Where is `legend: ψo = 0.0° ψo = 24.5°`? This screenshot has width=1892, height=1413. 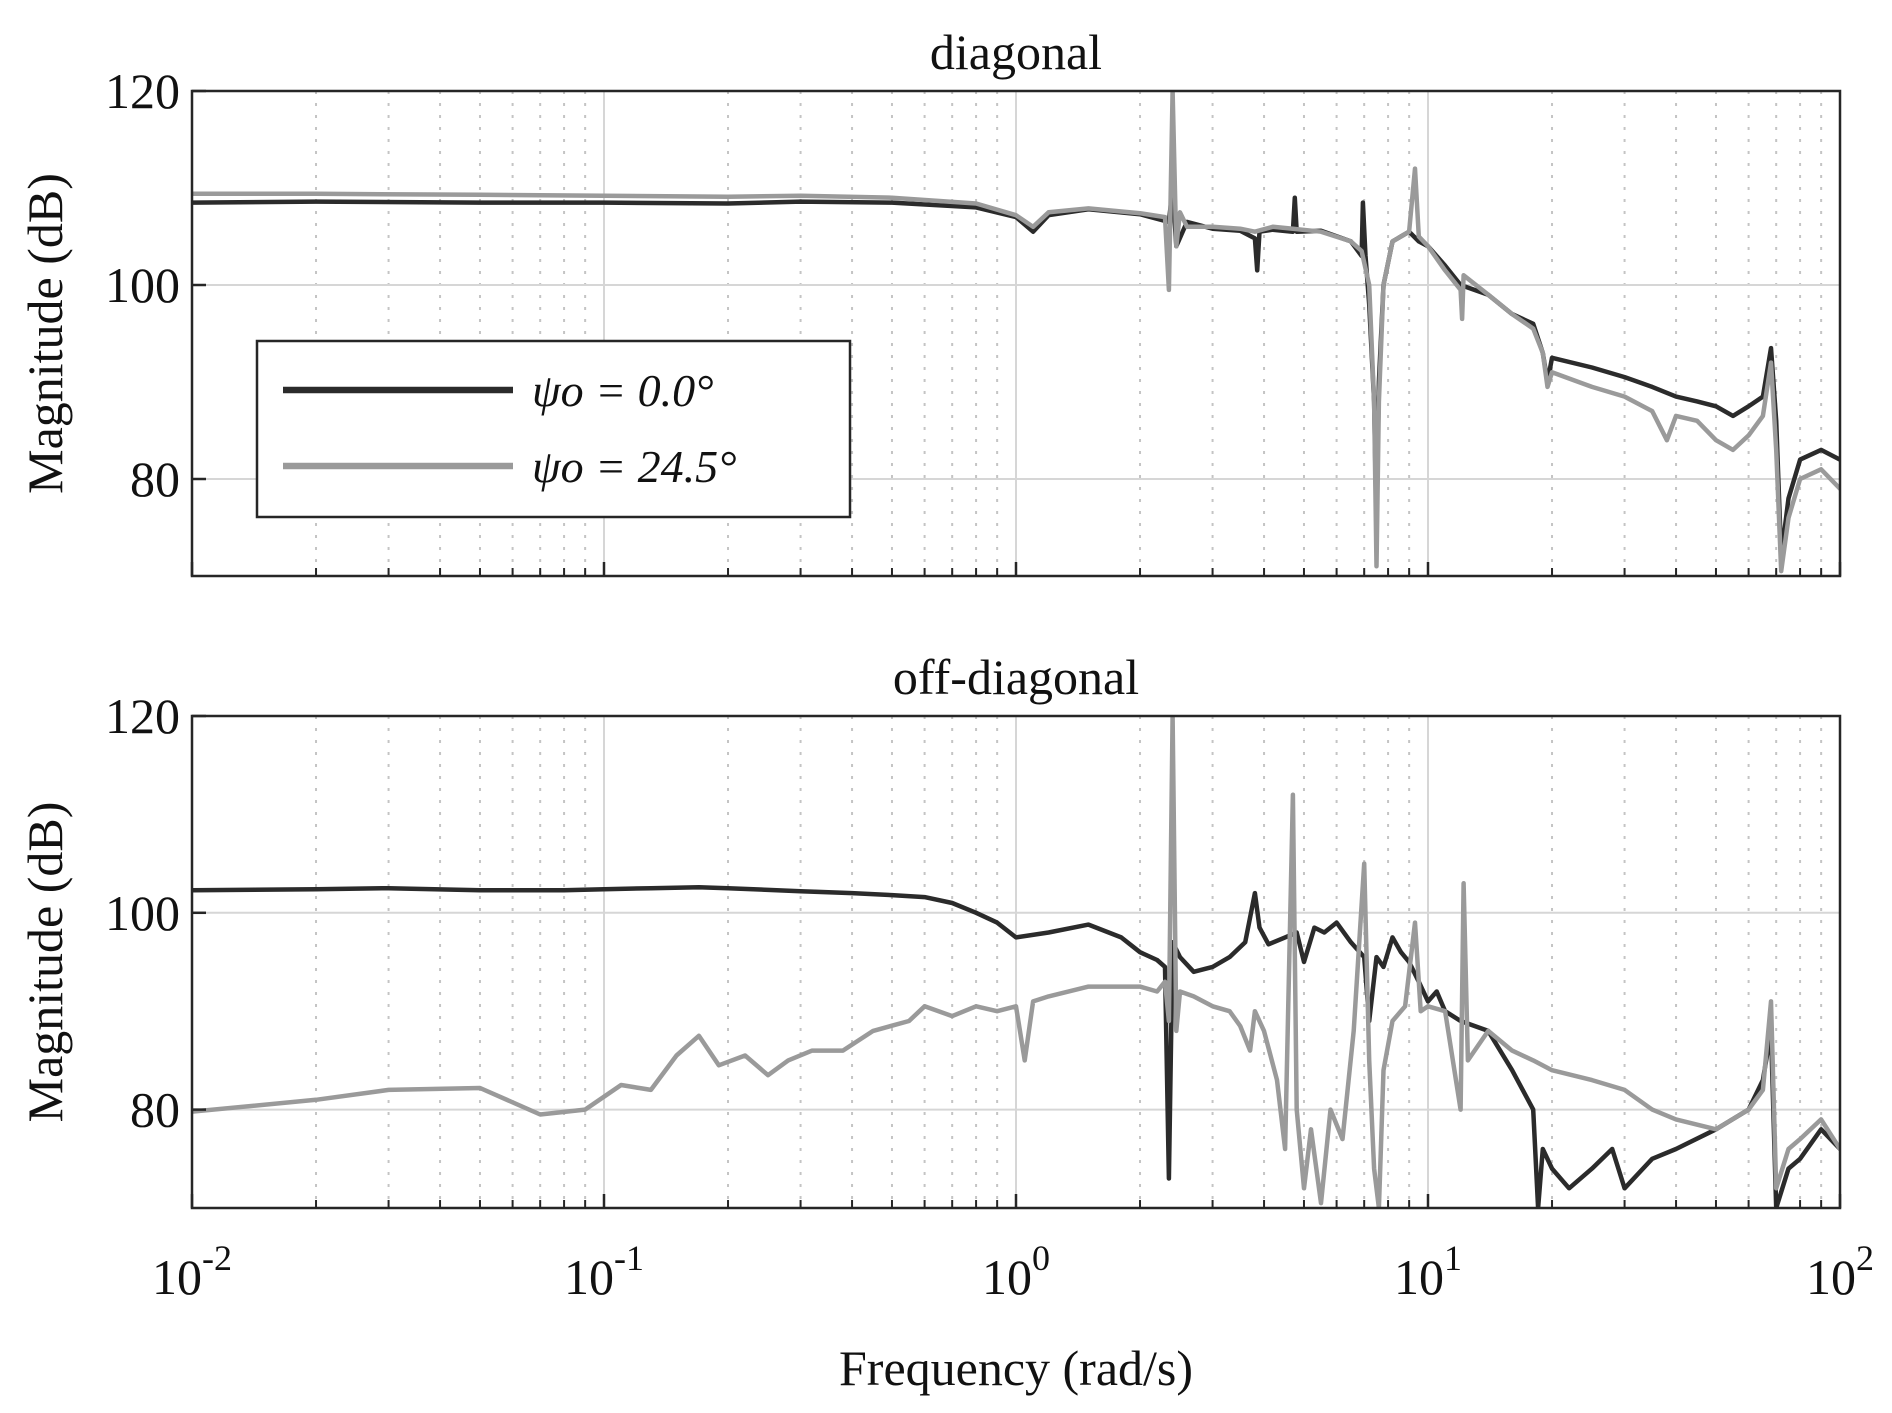
legend: ψo = 0.0° ψo = 24.5° is located at coordinates (553, 429).